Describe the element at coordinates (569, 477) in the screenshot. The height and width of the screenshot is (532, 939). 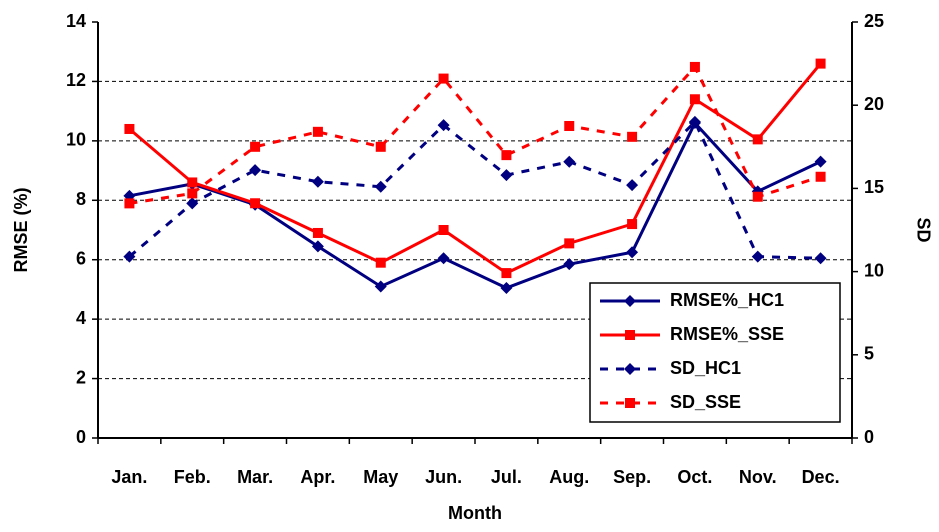
I see `x-tick-label: Aug.` at that location.